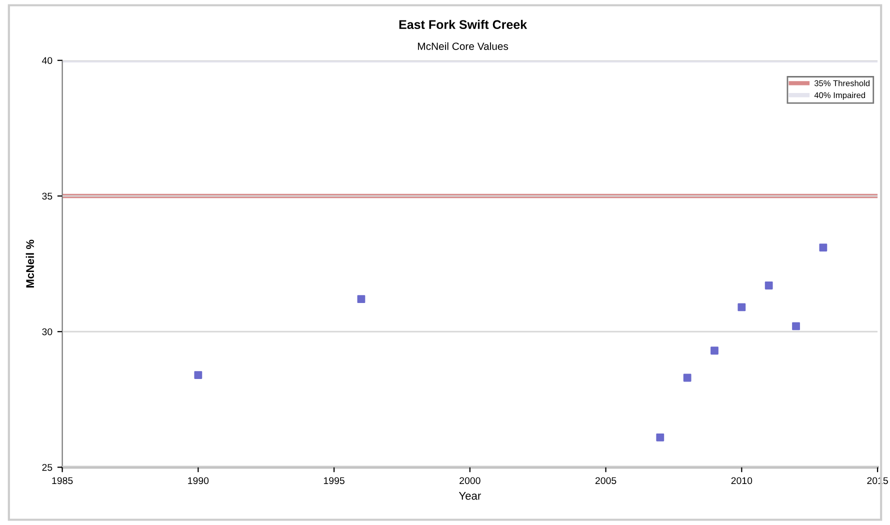 This screenshot has width=890, height=525. I want to click on x-tick-label: 2010, so click(741, 480).